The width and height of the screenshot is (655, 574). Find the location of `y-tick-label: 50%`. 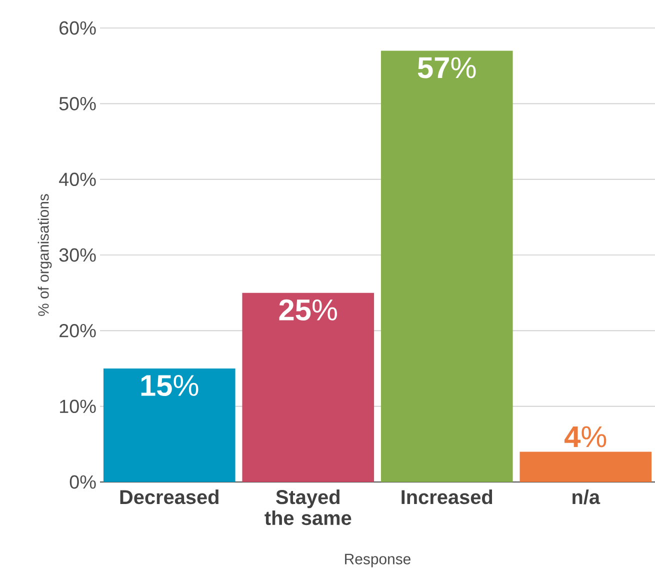

y-tick-label: 50% is located at coordinates (77, 103).